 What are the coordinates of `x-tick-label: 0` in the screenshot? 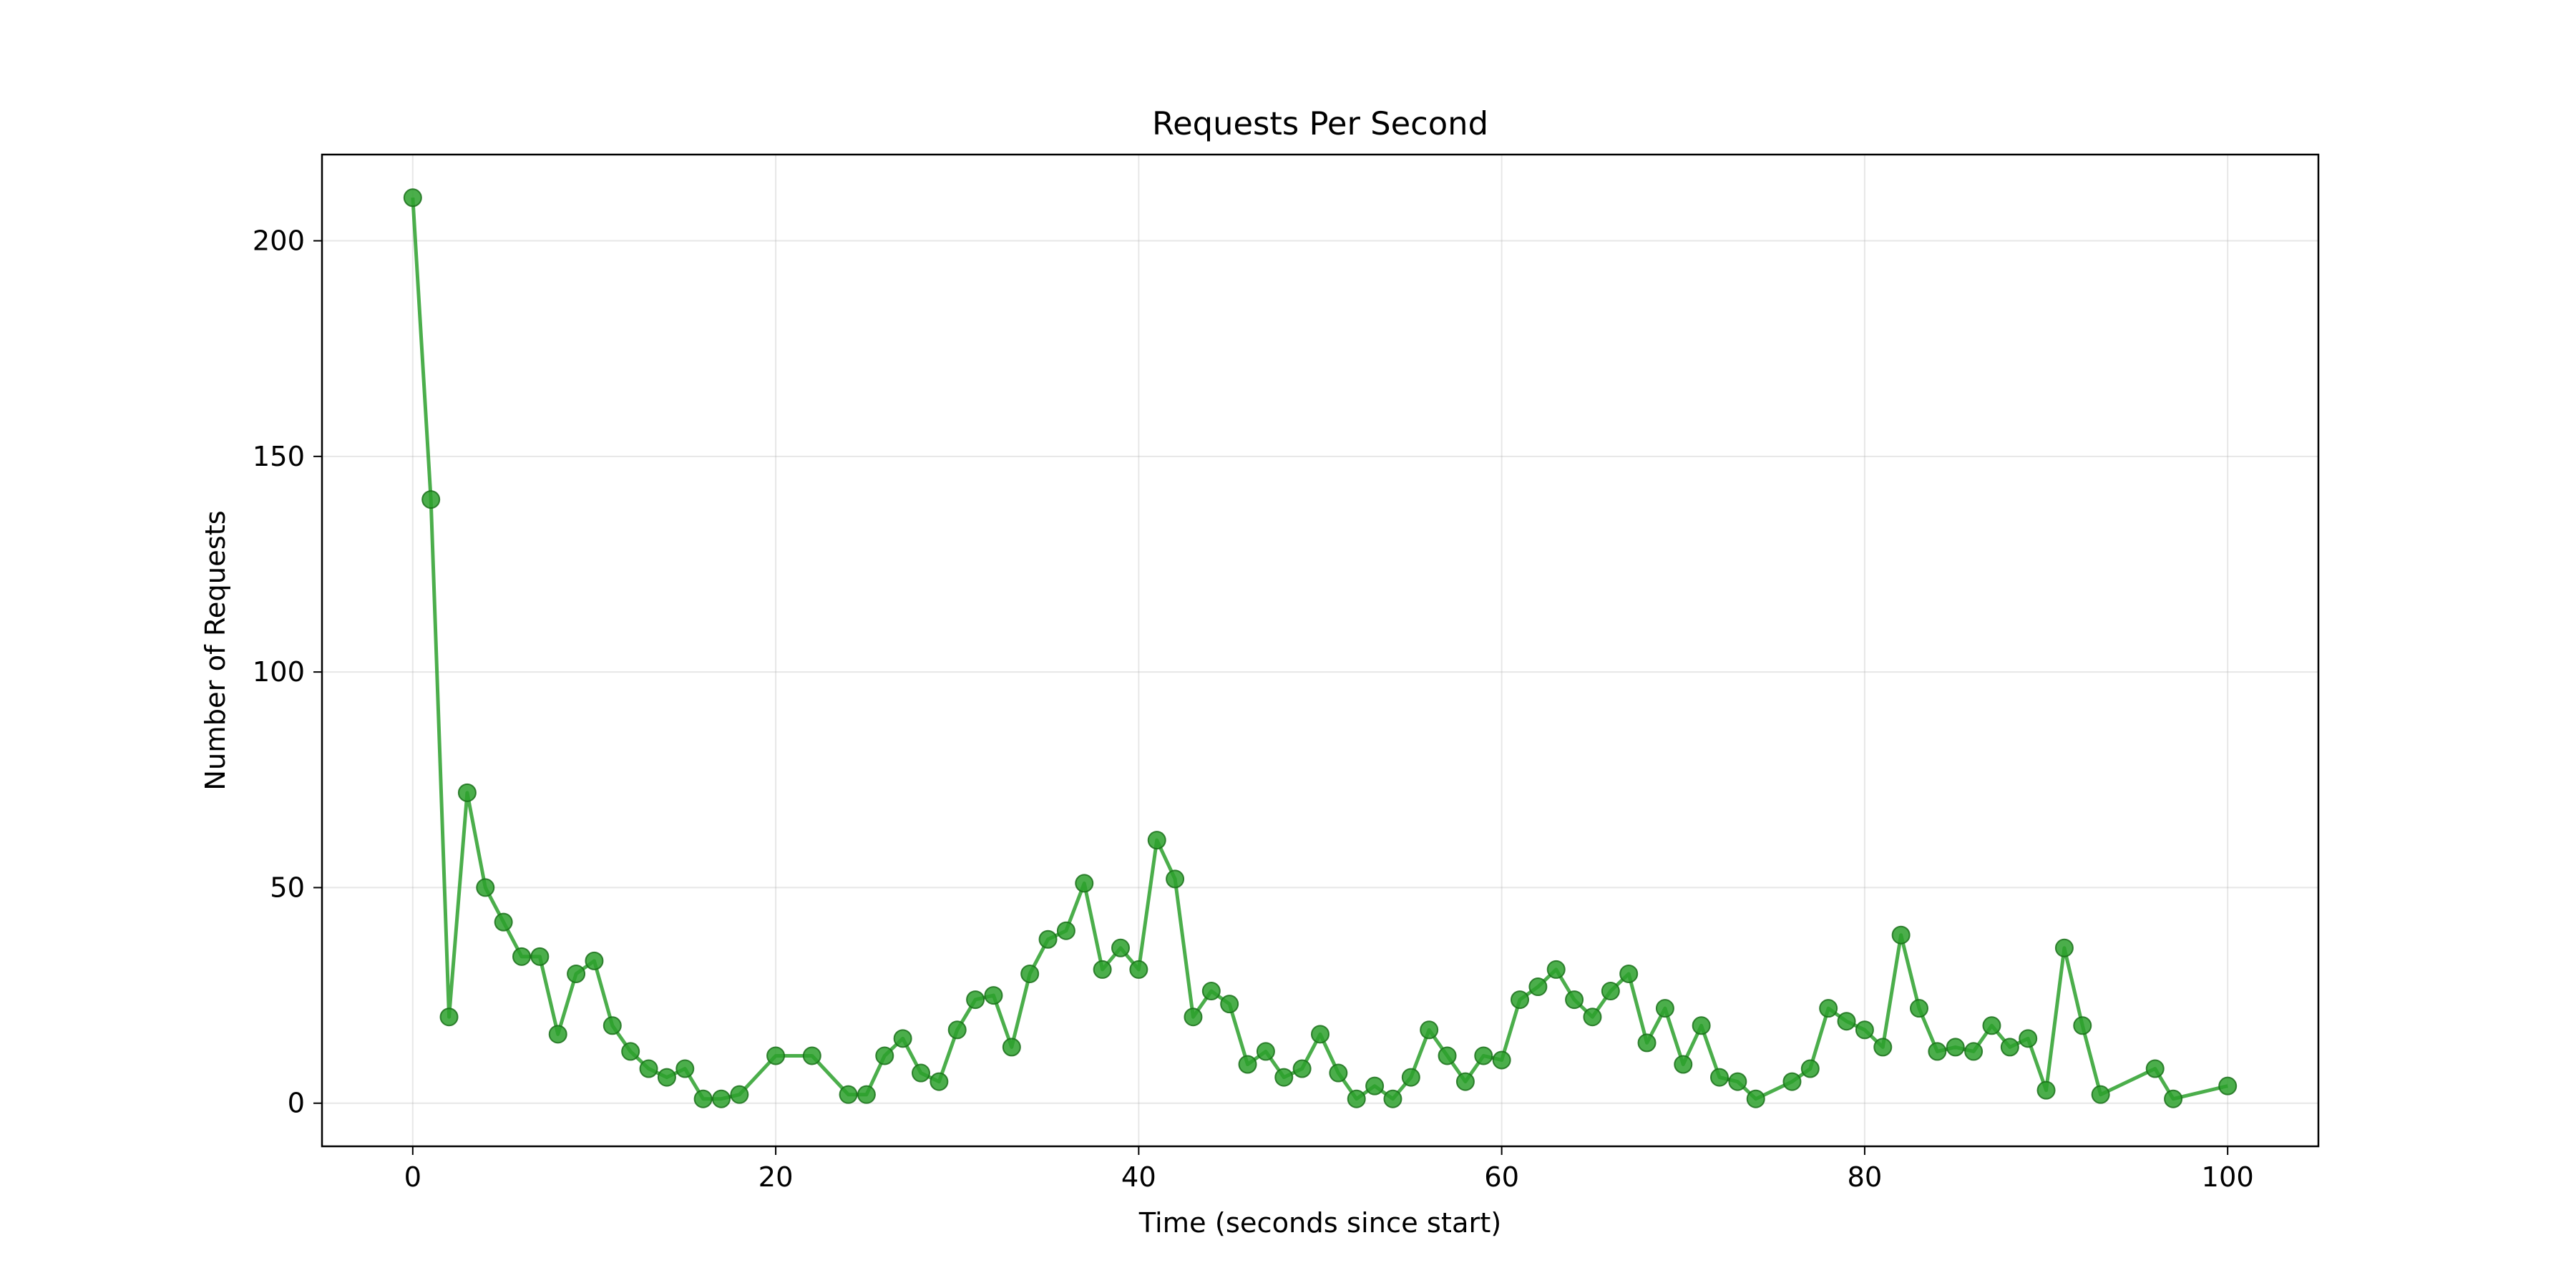 It's located at (412, 1177).